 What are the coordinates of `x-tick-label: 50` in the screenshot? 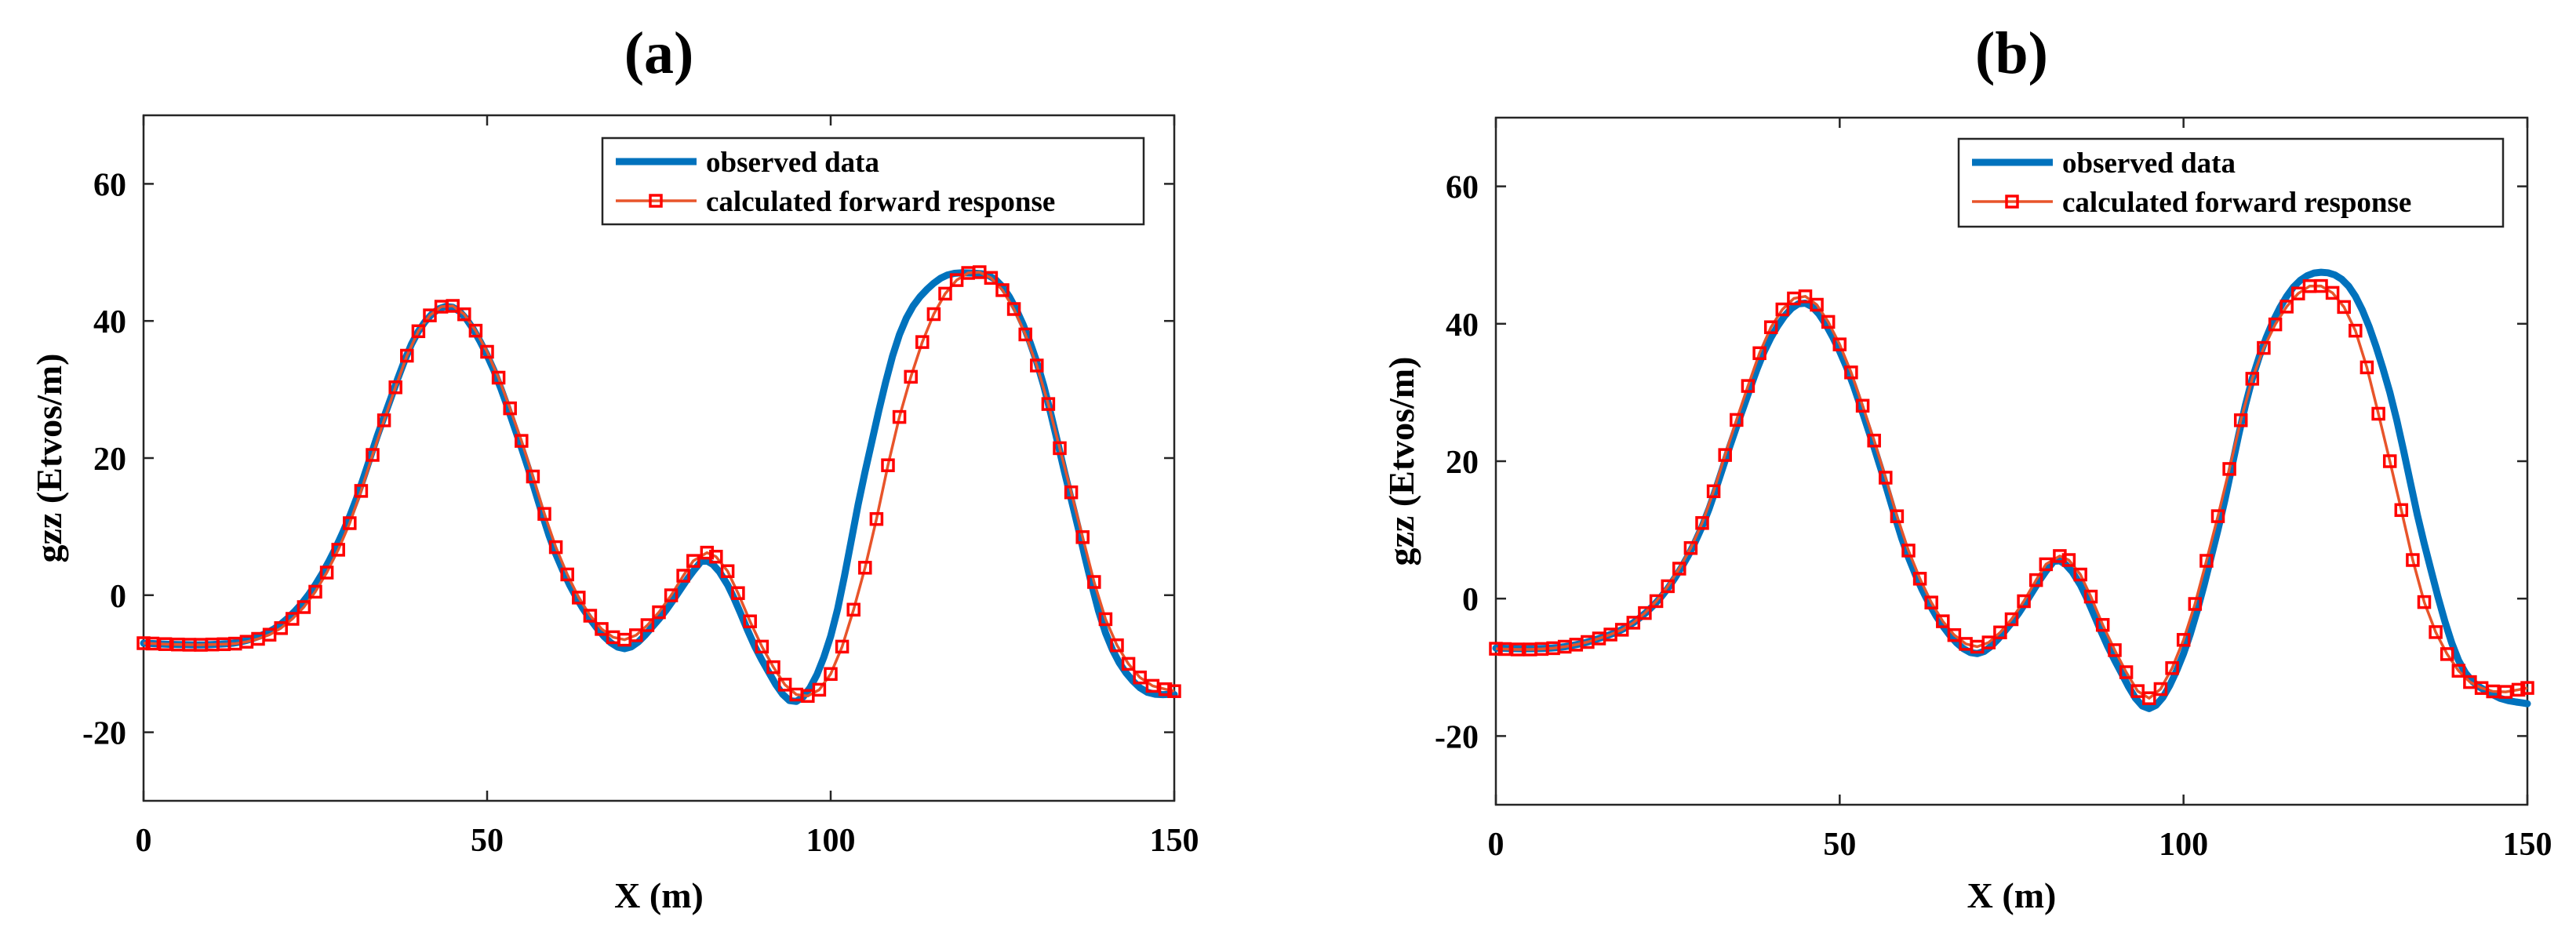 It's located at (1839, 845).